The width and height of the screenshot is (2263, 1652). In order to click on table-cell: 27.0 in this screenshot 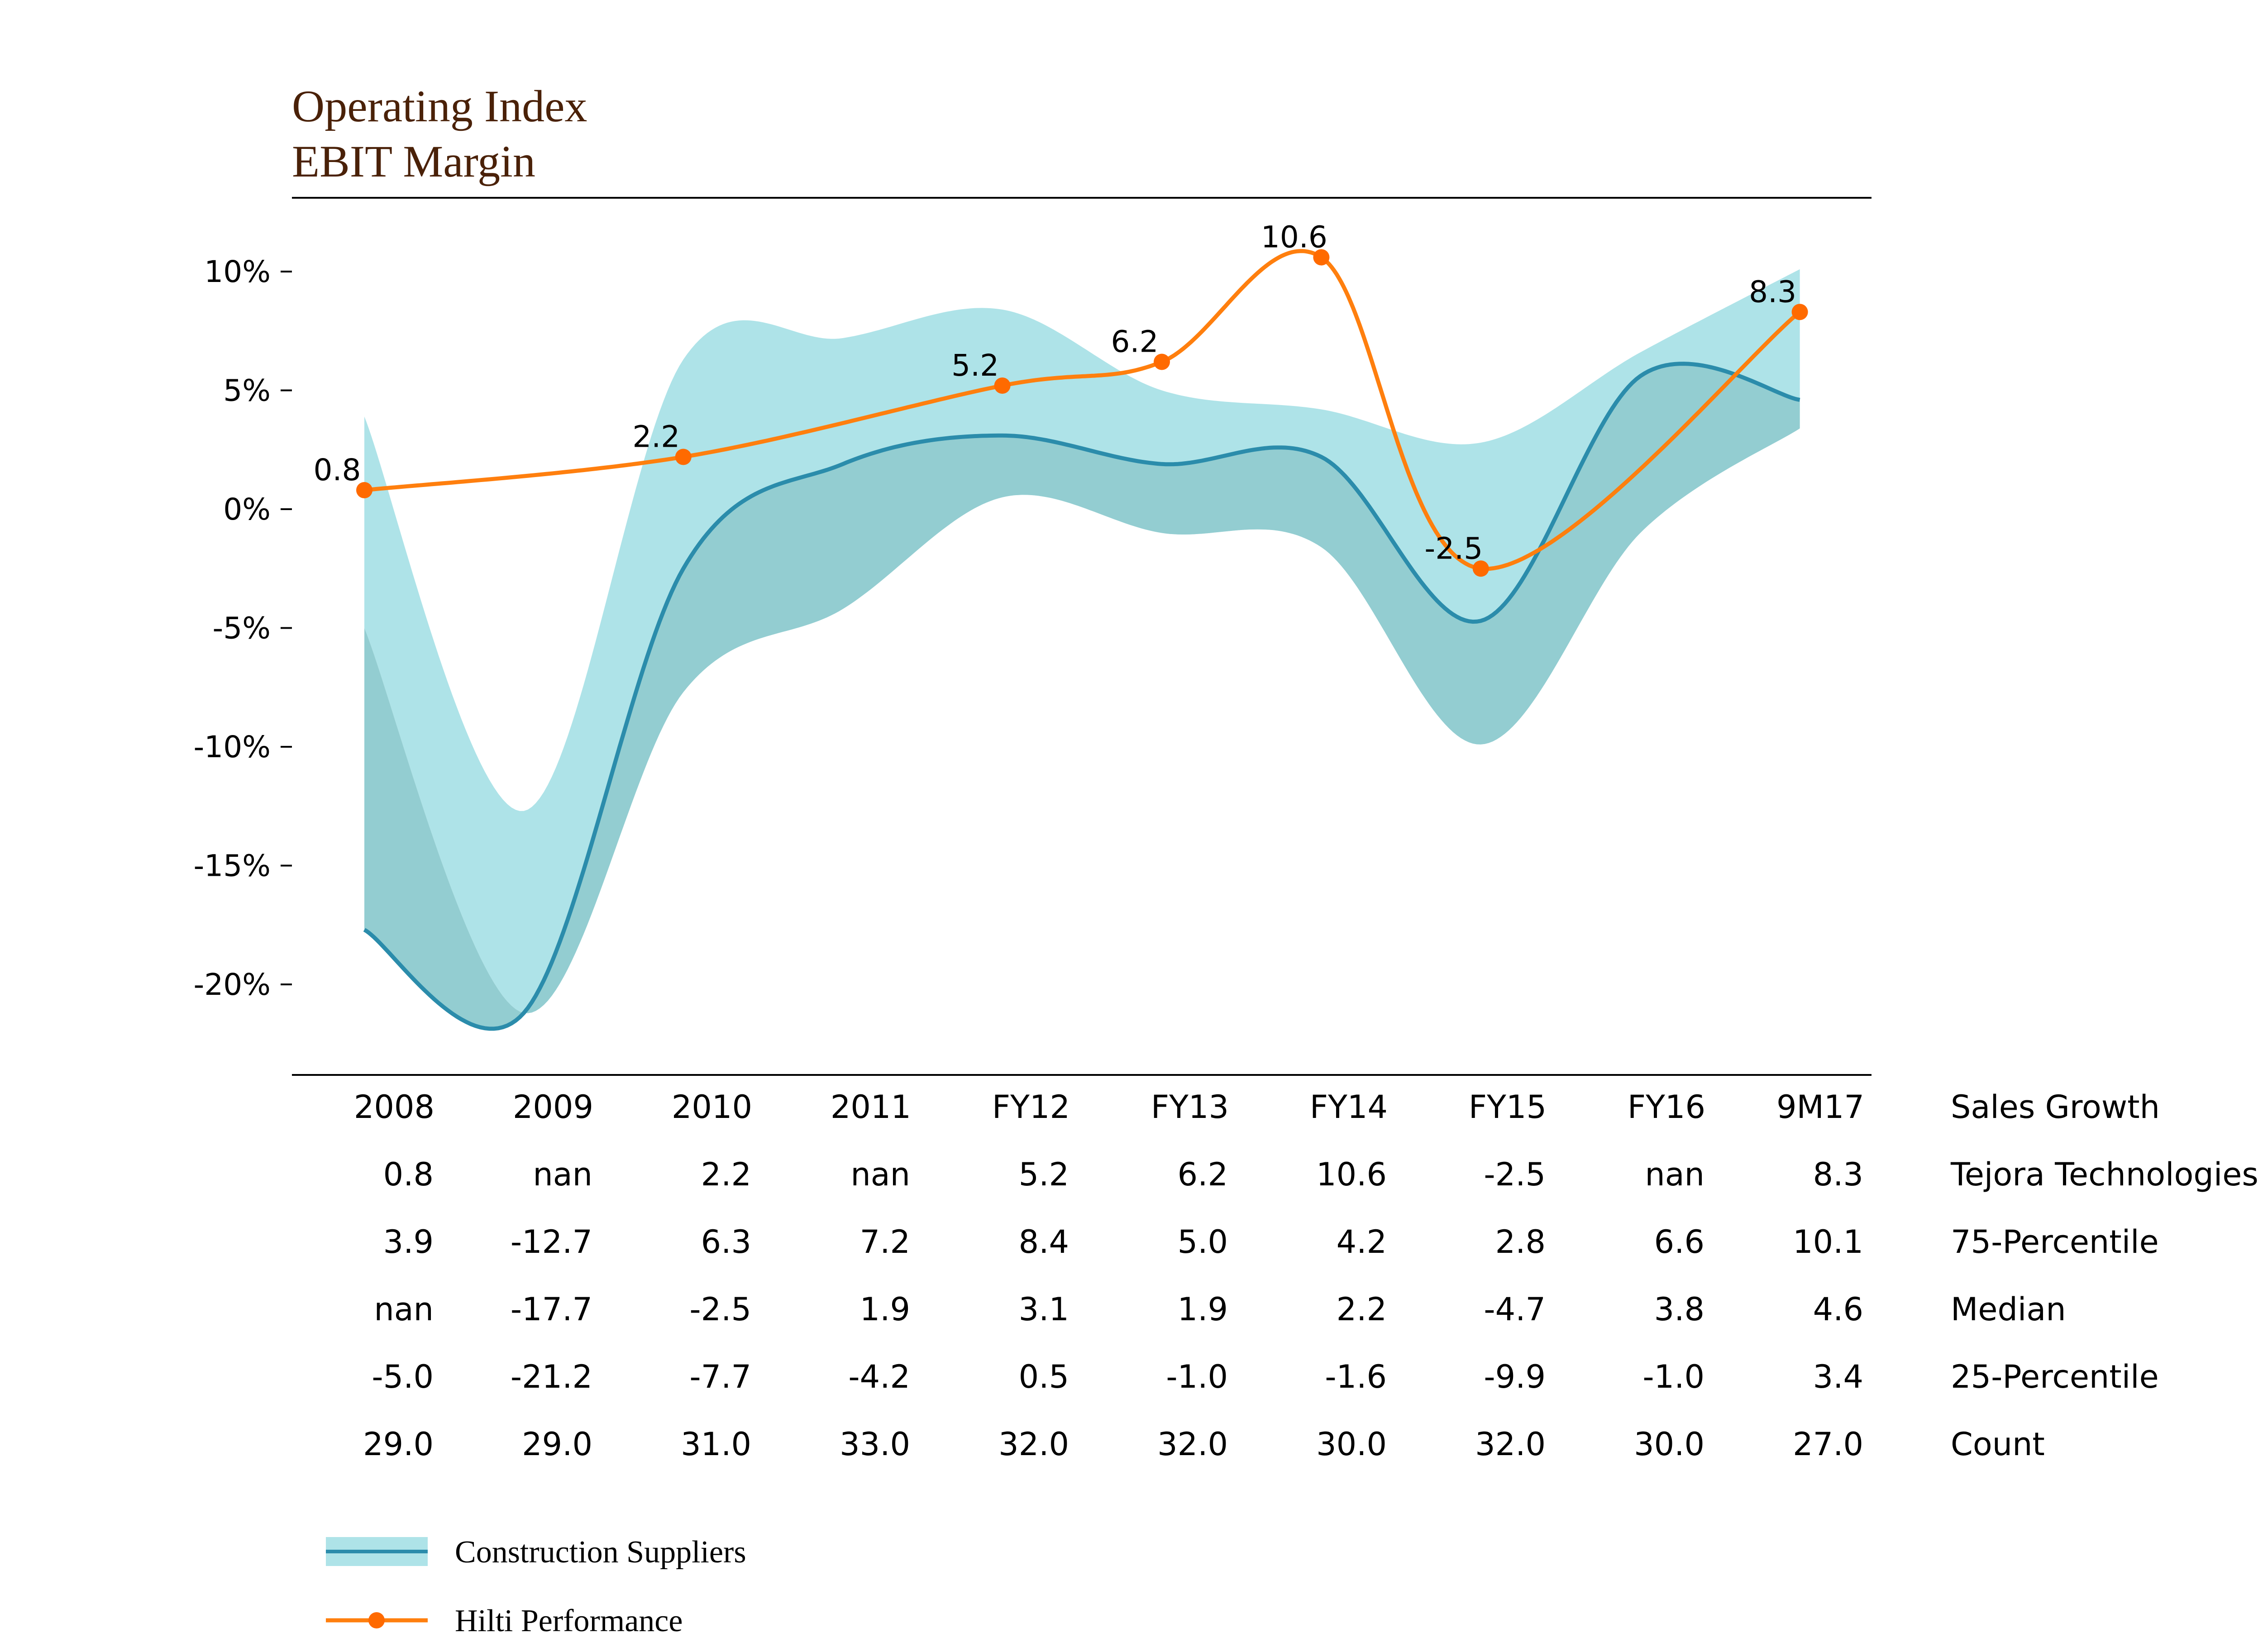, I will do `click(1828, 1444)`.